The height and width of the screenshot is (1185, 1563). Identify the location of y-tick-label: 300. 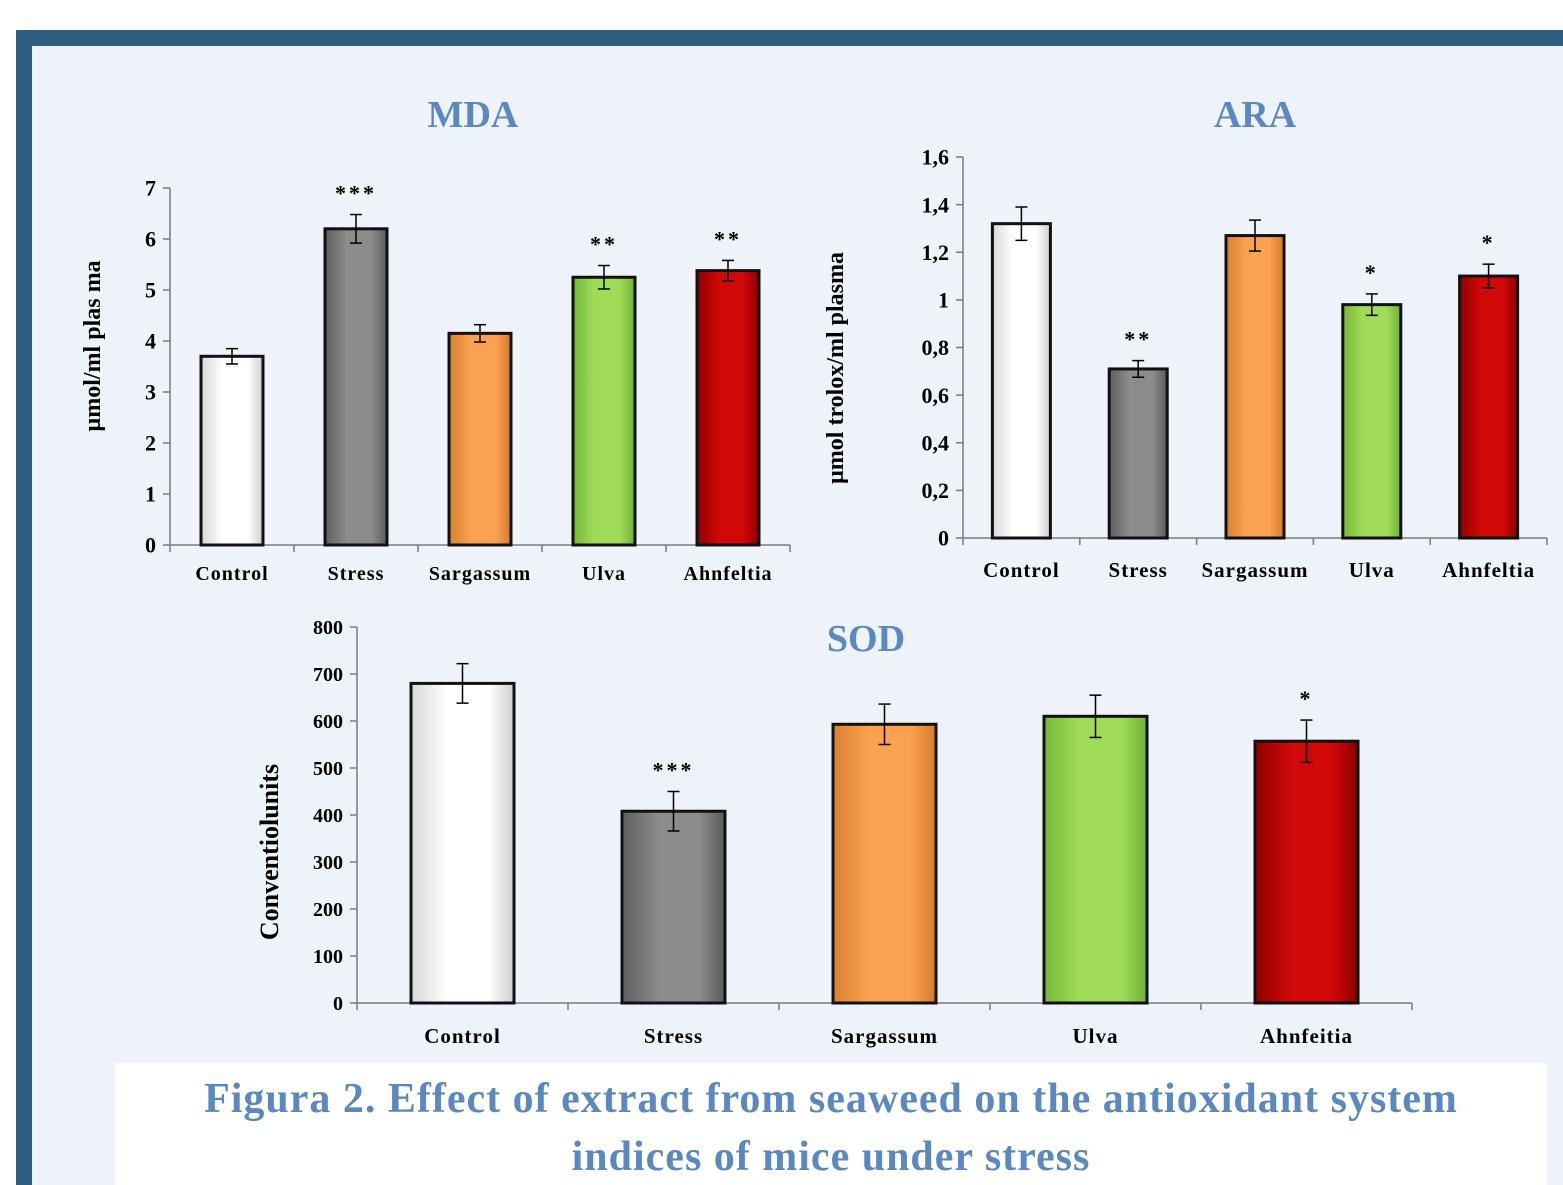
(328, 863).